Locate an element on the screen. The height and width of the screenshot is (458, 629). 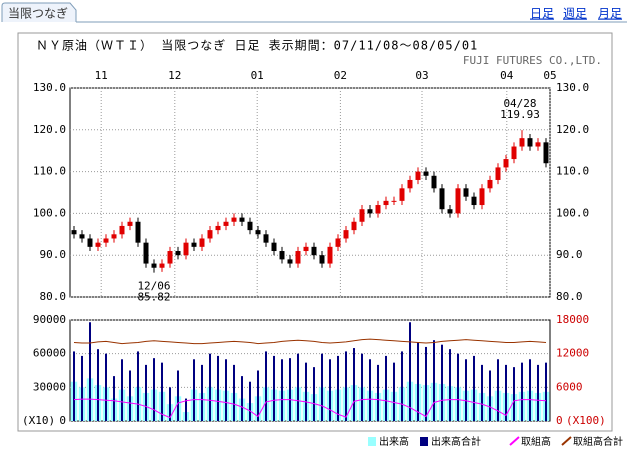
series-line is located at coordinates (310, 408).